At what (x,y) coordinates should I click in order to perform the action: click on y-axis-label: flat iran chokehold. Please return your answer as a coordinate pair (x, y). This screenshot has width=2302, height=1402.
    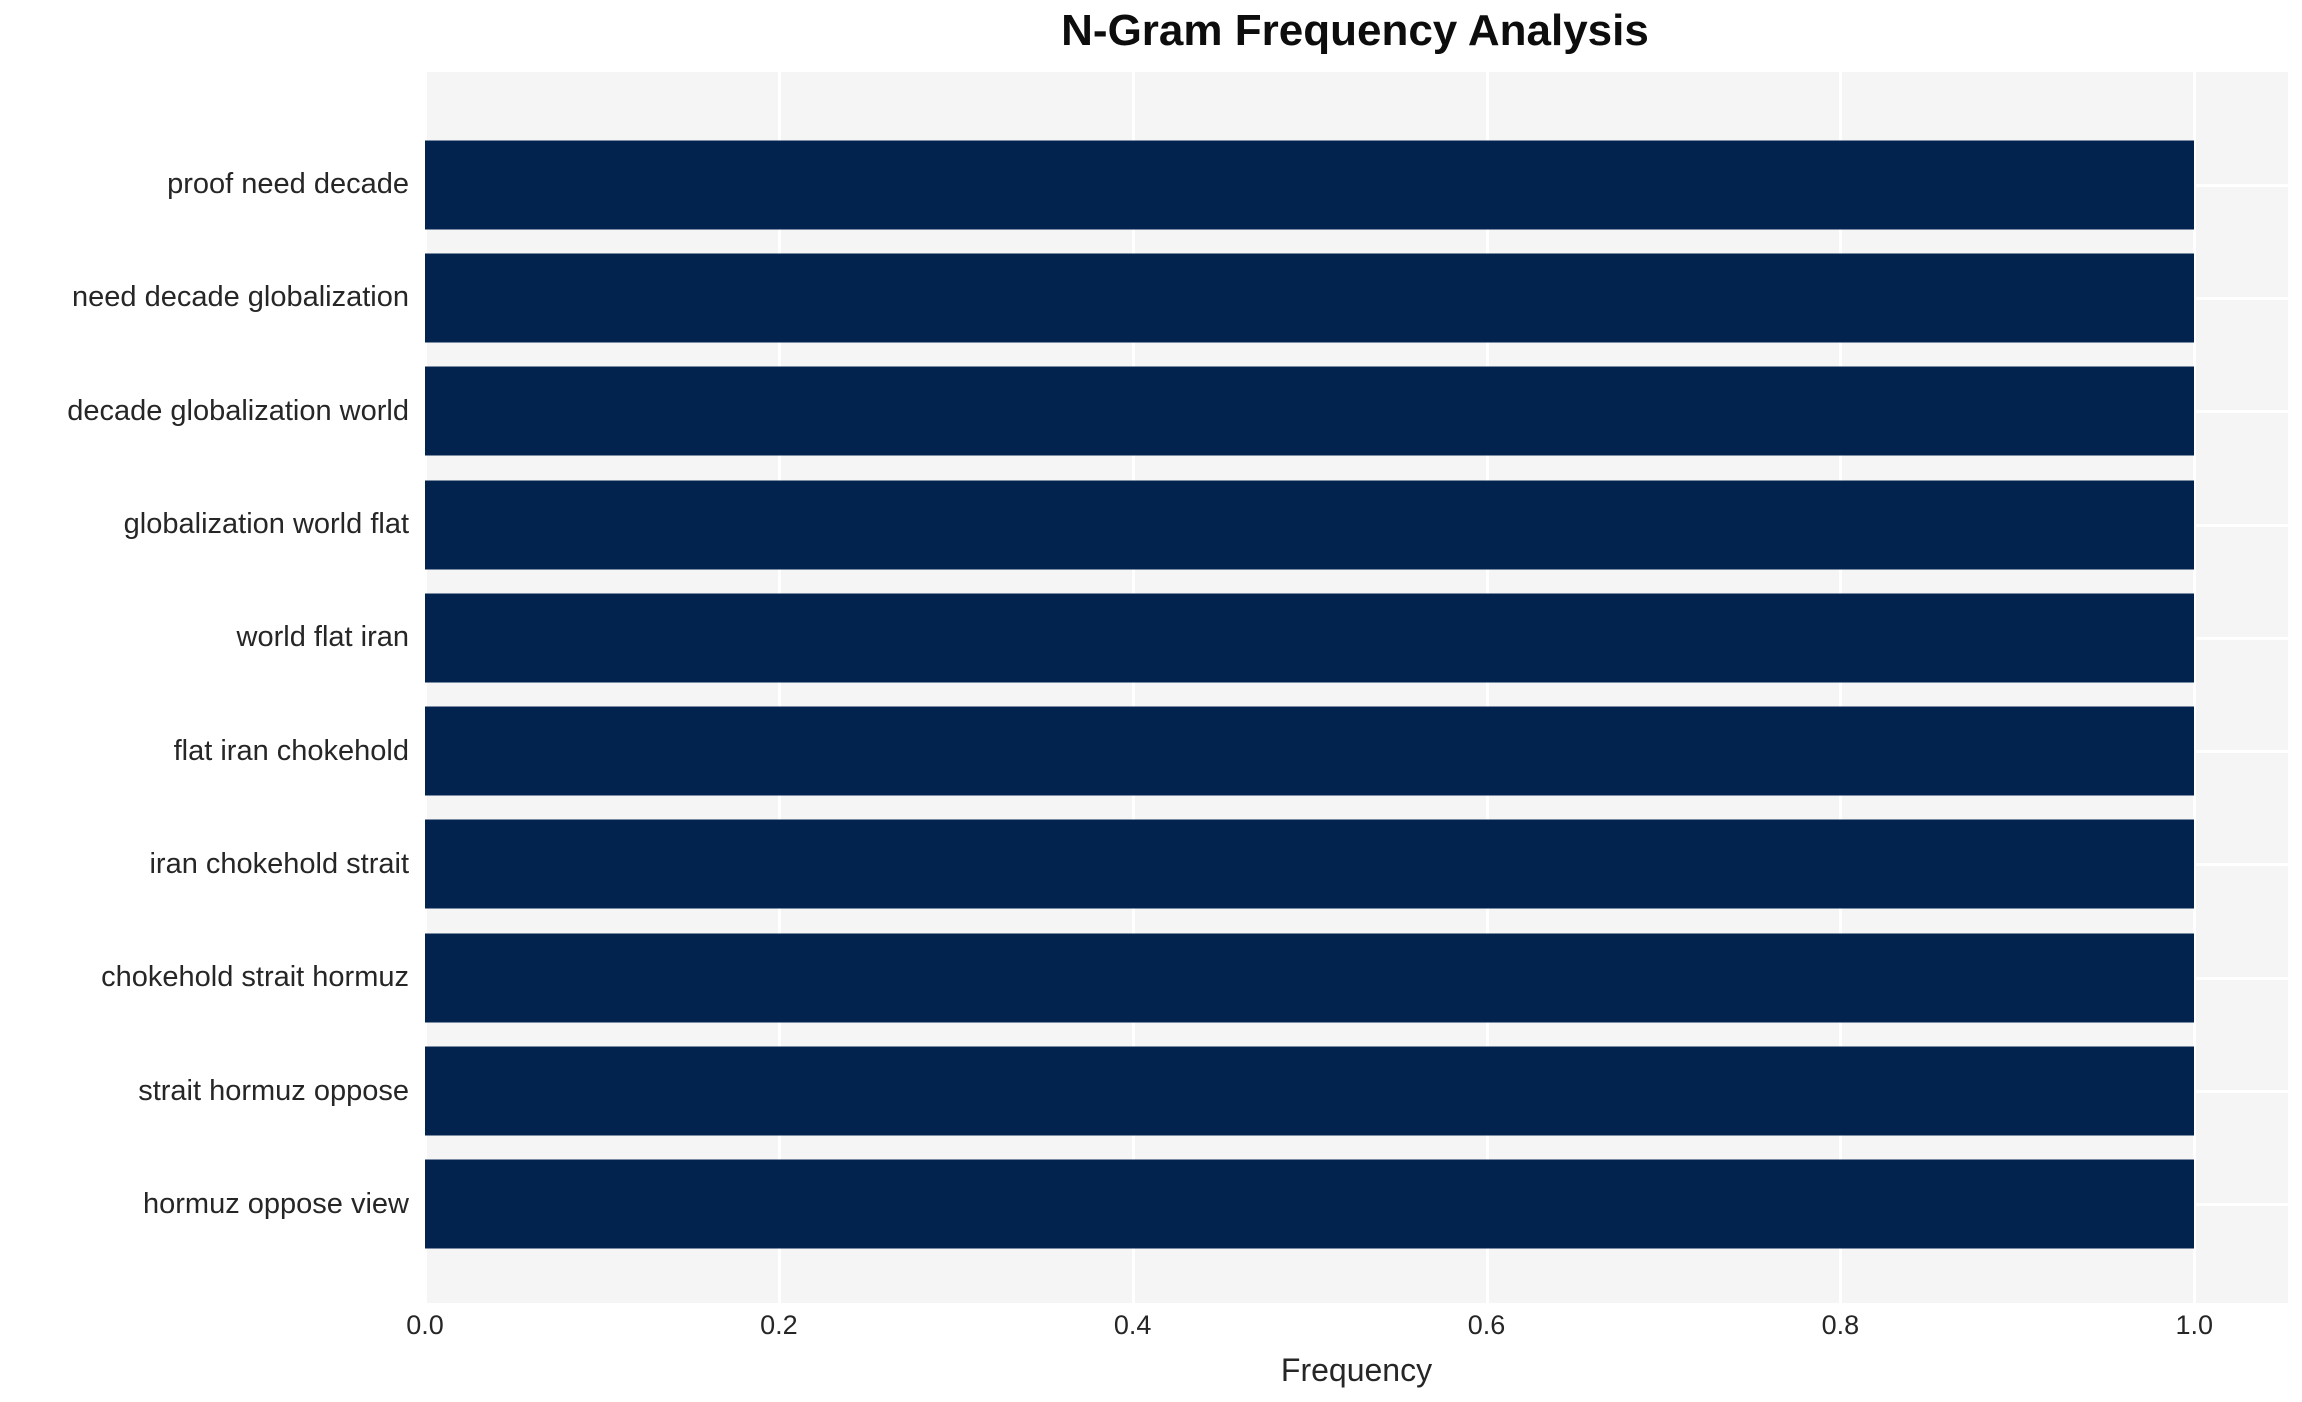
    Looking at the image, I should click on (291, 750).